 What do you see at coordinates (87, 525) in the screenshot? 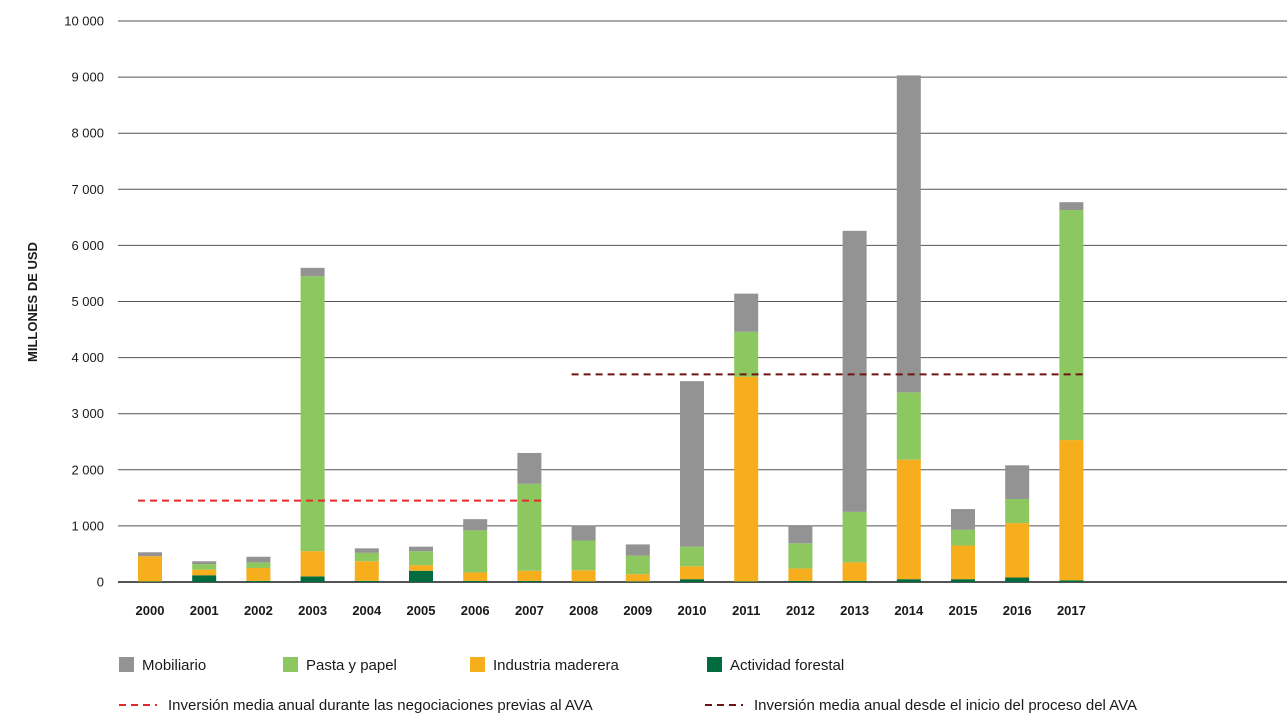
I see `y-tick-label: 1 000` at bounding box center [87, 525].